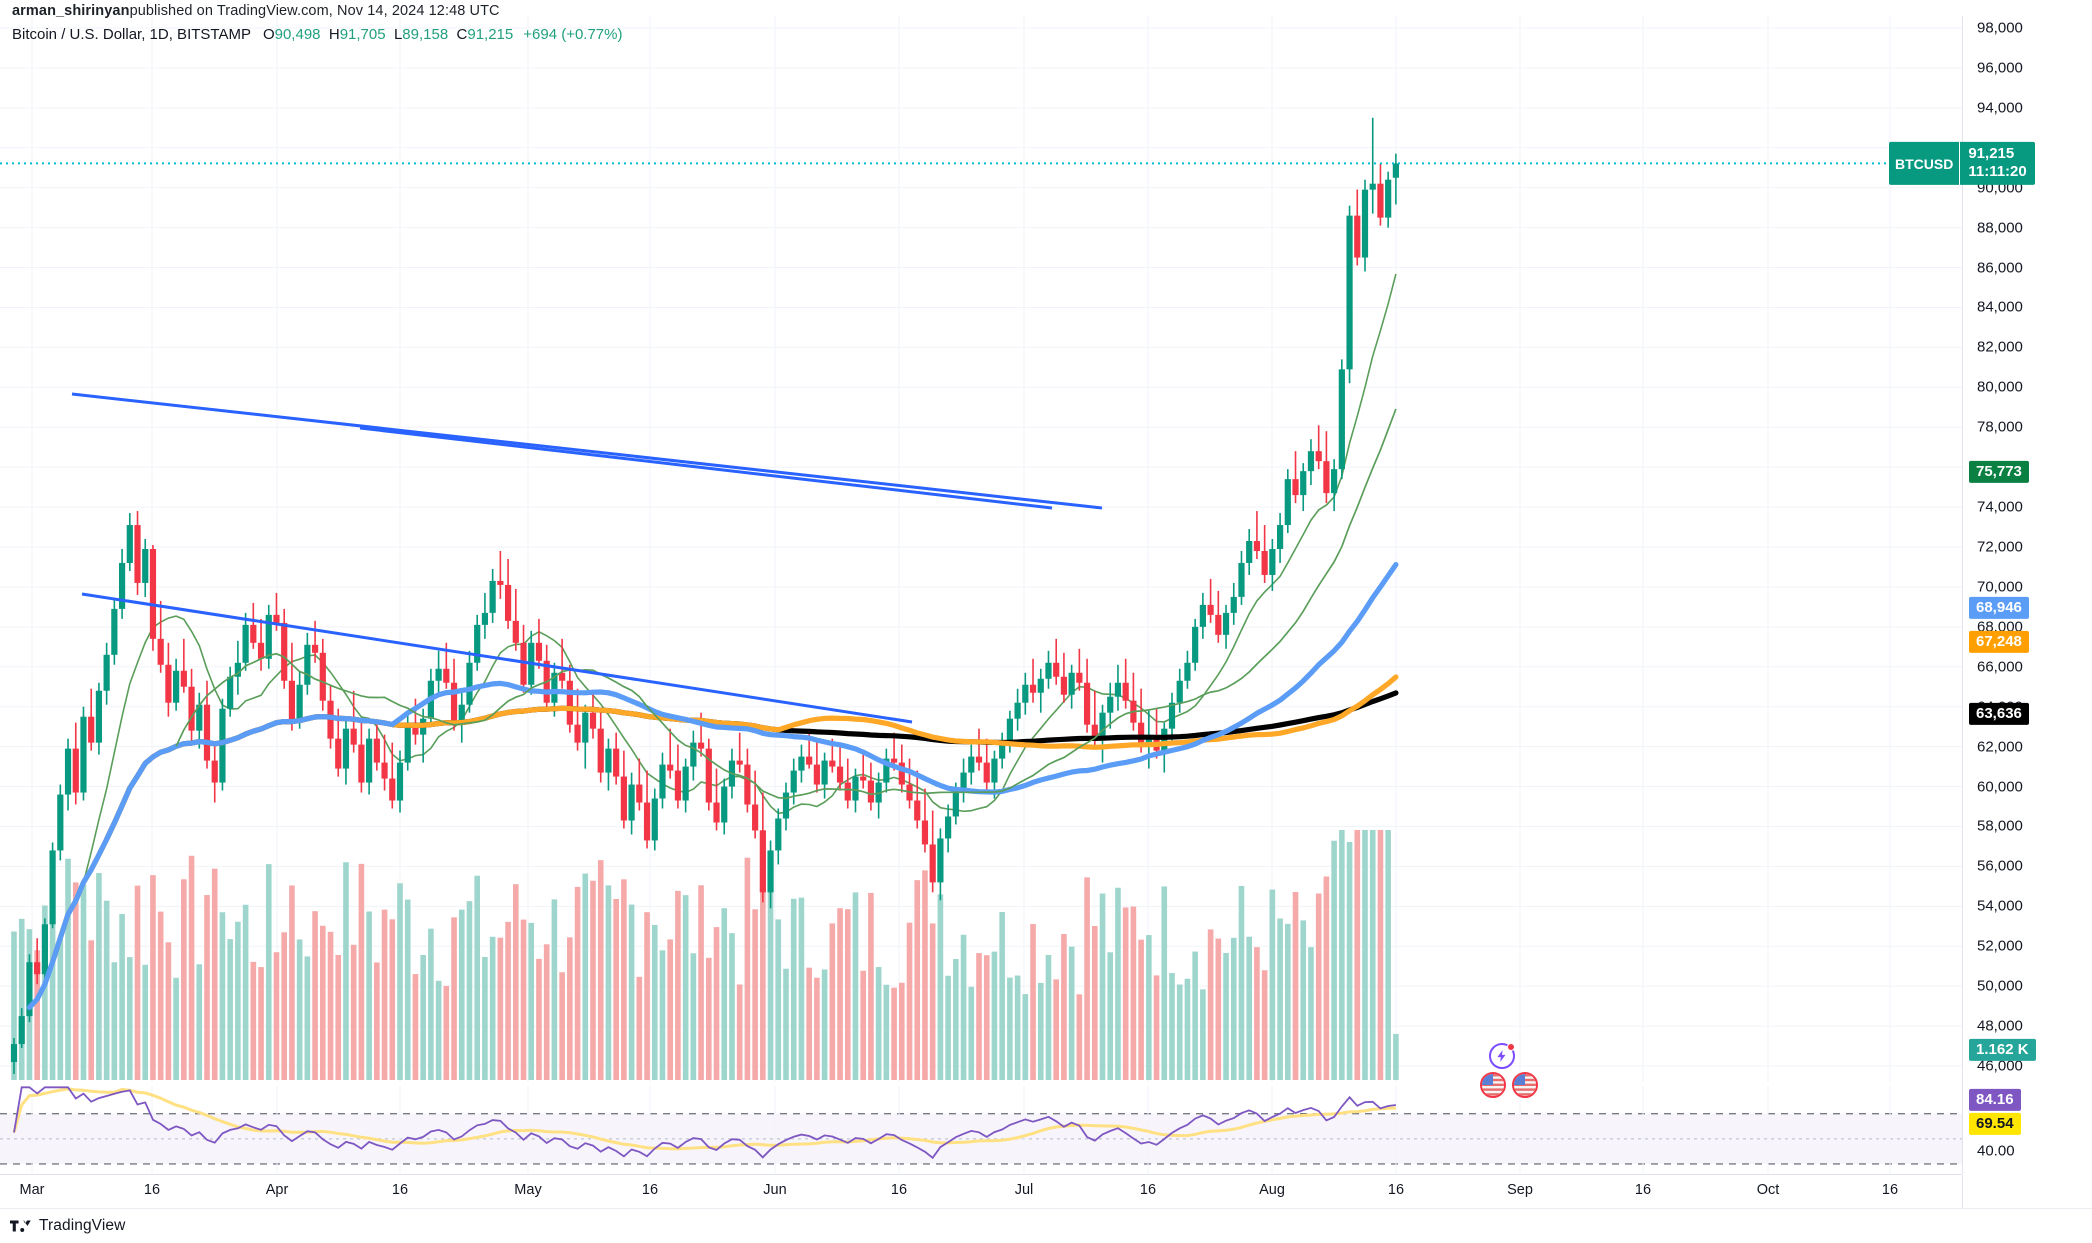 The height and width of the screenshot is (1243, 2092). Describe the element at coordinates (1999, 608) in the screenshot. I see `ma-blue-price-tag: 68,946` at that location.